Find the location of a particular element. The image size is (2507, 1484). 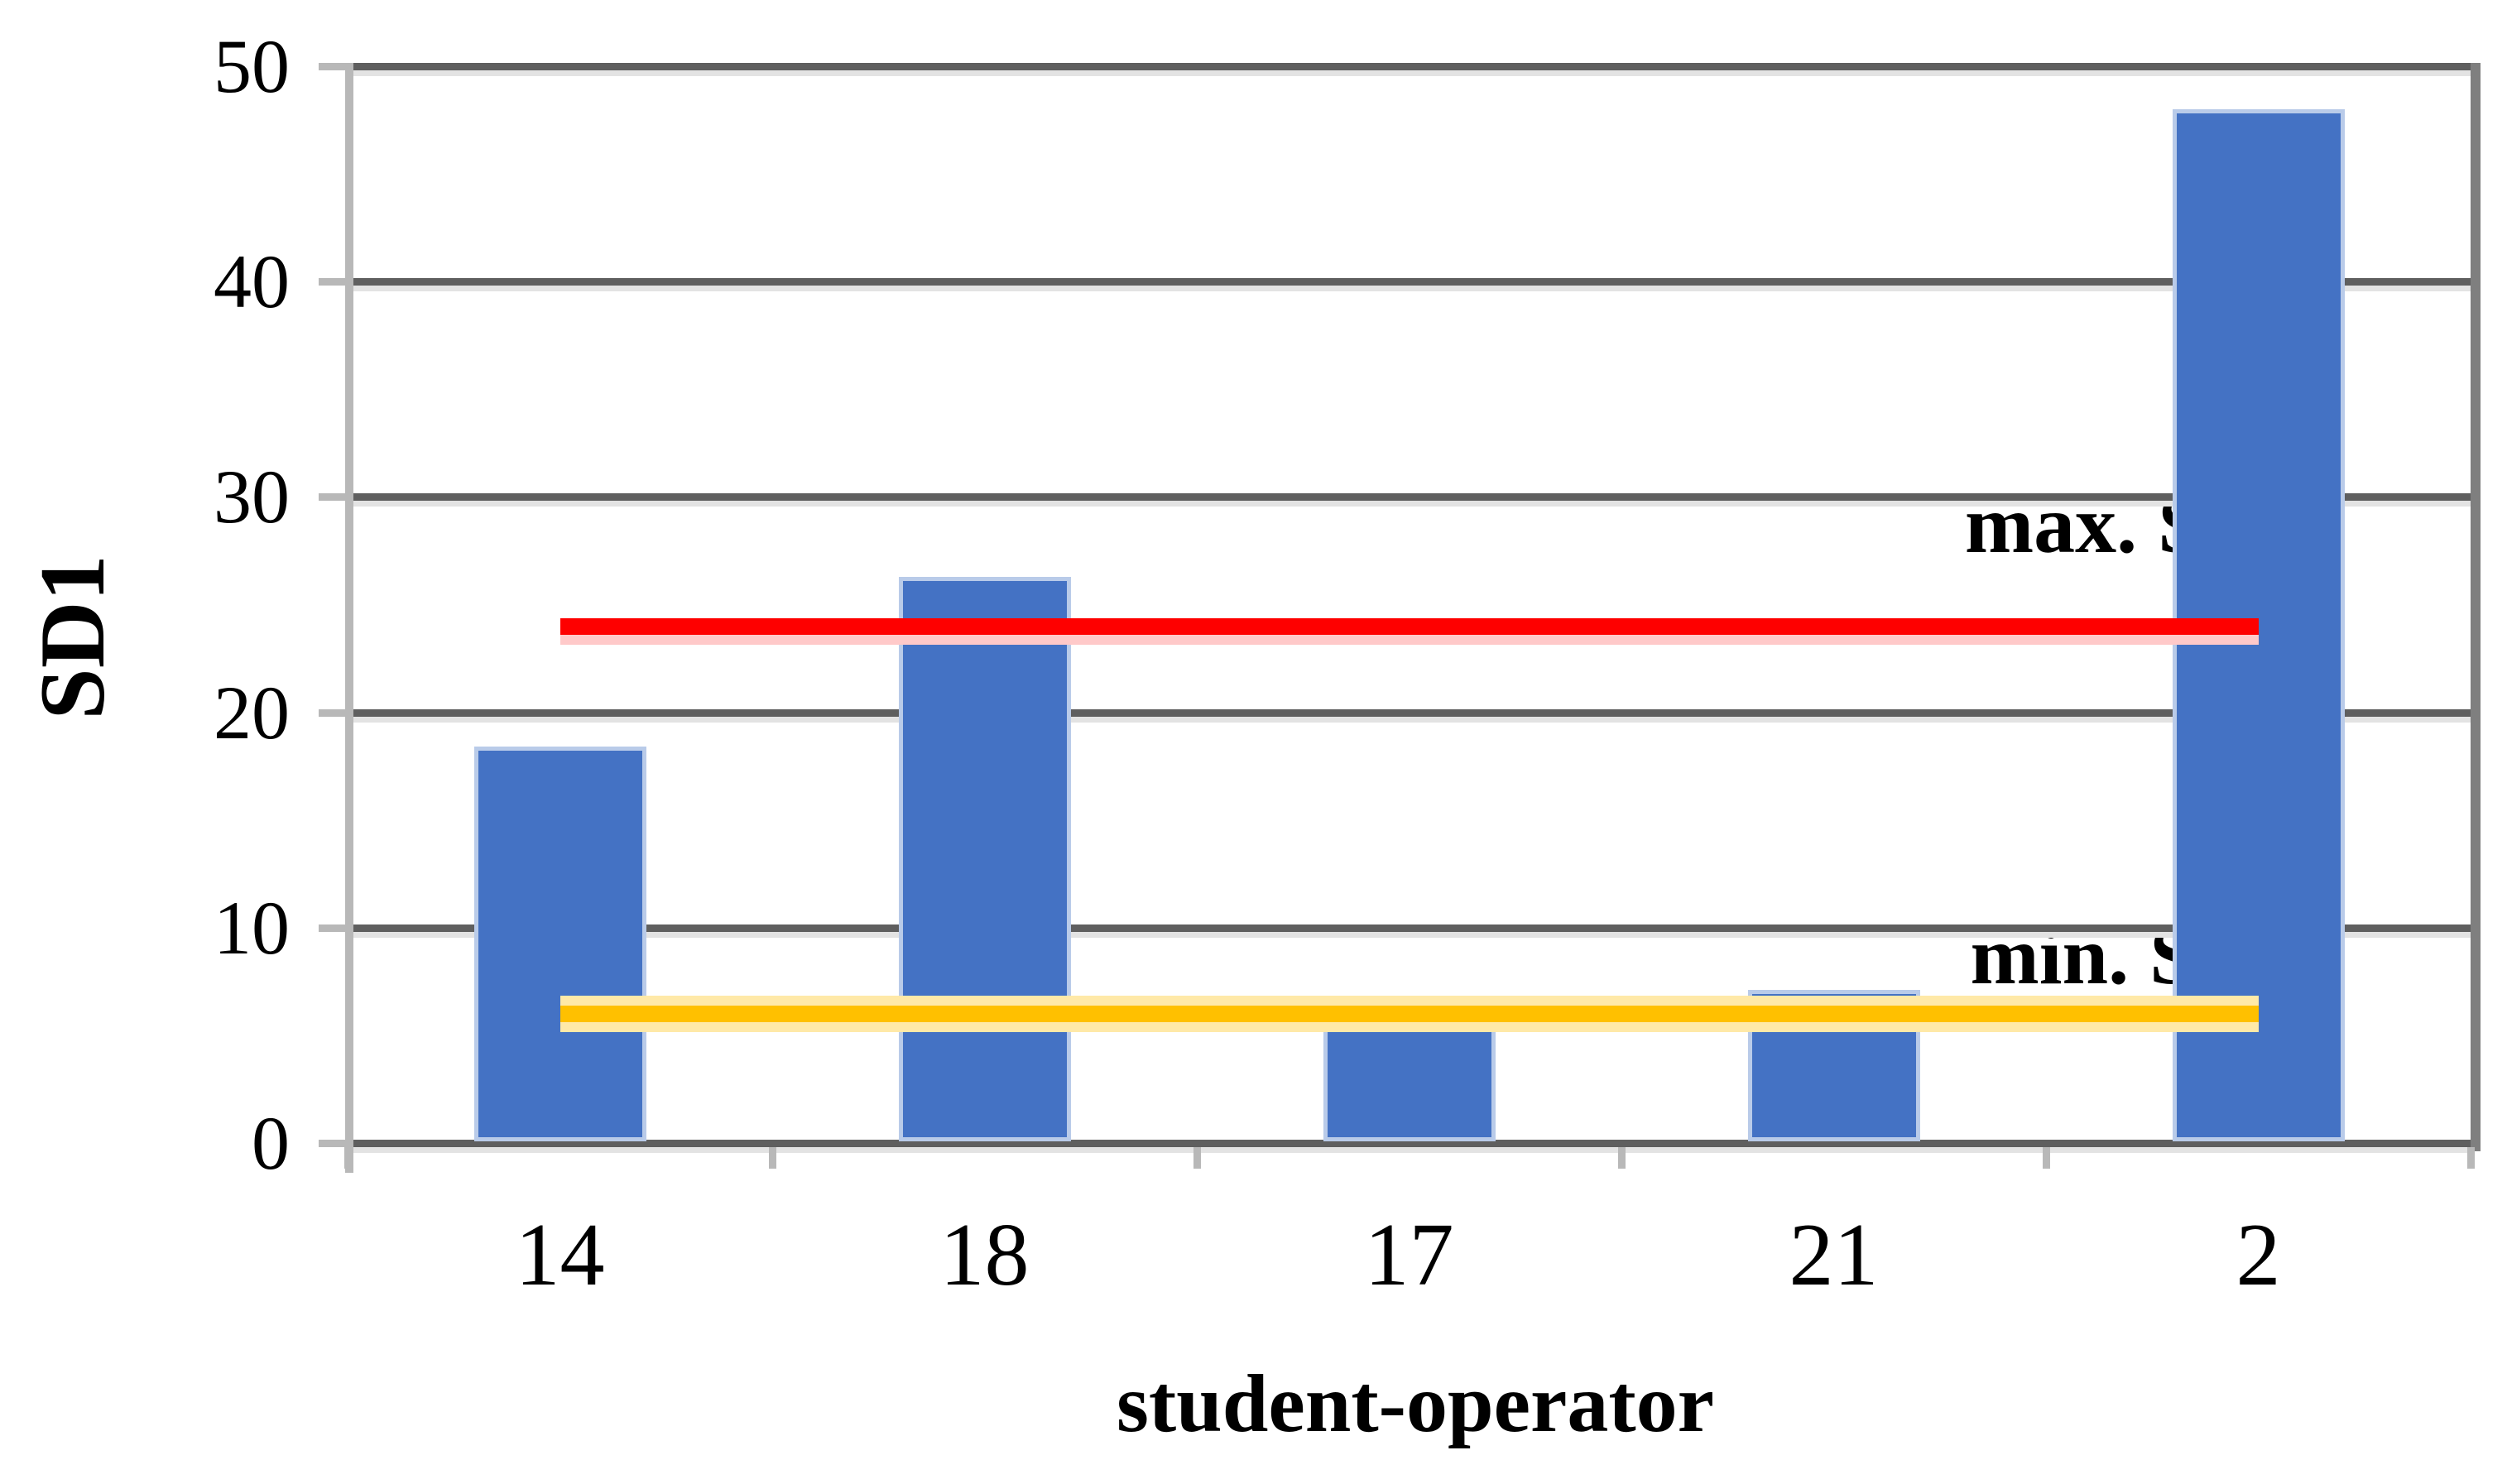

x-axis-title: student-operator is located at coordinates (1415, 1403).